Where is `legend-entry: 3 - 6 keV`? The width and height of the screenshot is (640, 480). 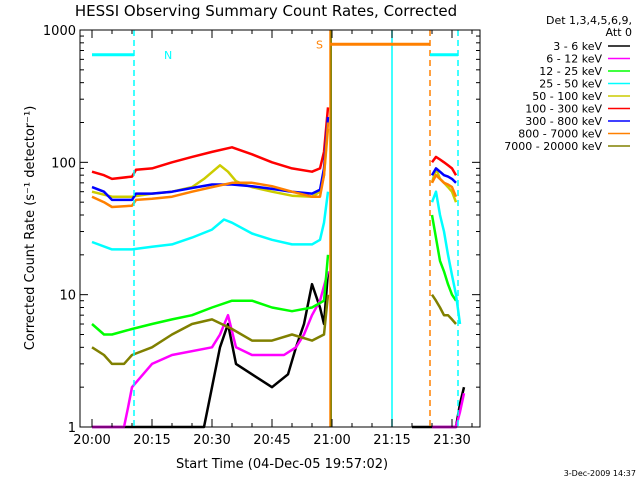
legend-entry: 3 - 6 keV is located at coordinates (577, 46).